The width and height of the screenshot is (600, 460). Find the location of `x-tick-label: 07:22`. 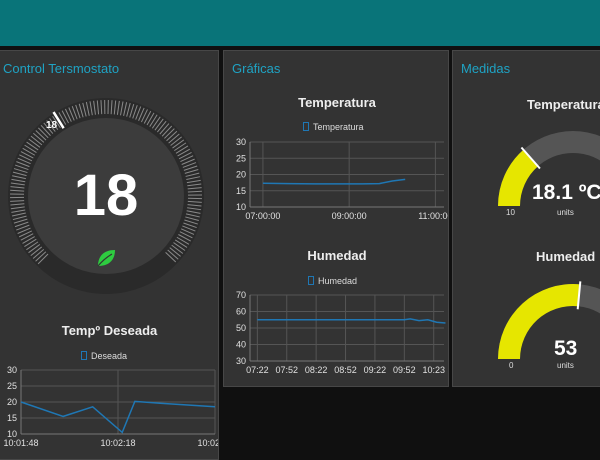

x-tick-label: 07:22 is located at coordinates (257, 370).